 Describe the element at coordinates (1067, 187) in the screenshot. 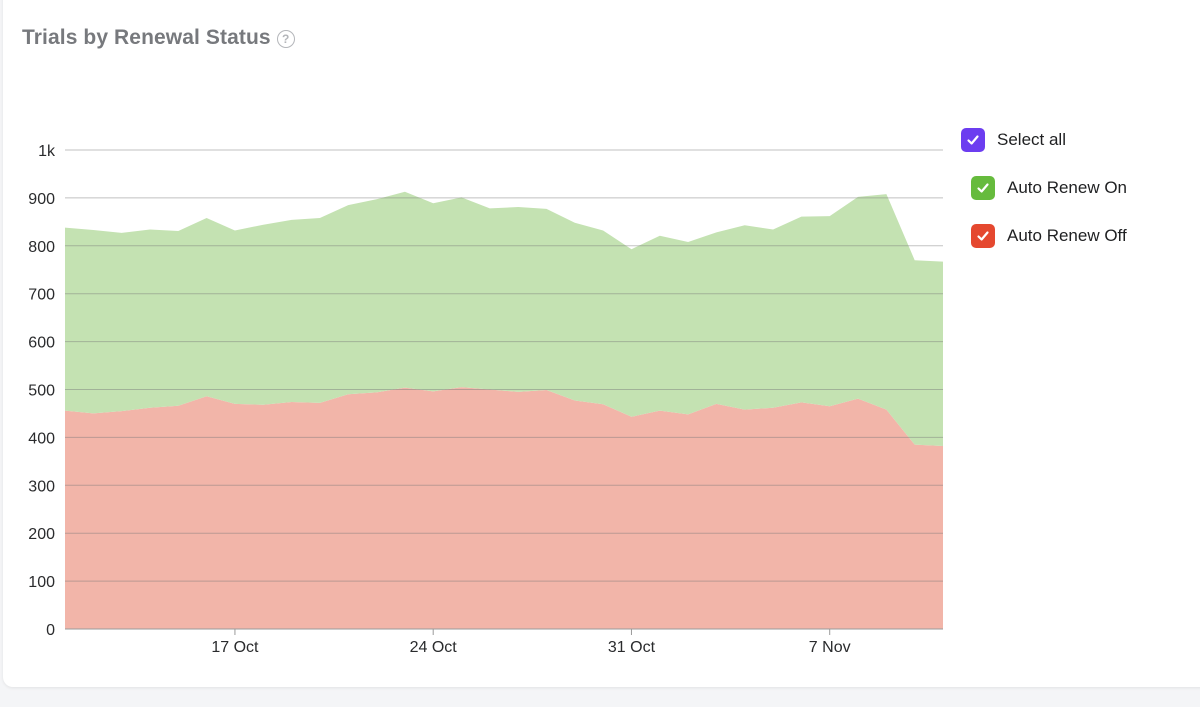

I see `legend-label-auto-renew-on: Auto Renew On` at that location.